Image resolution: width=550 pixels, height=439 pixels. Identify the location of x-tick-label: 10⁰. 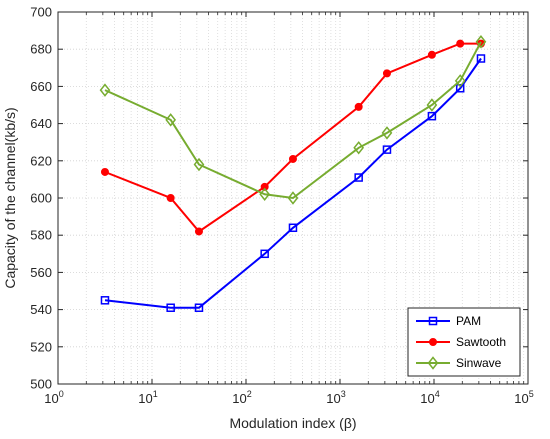
(53, 397).